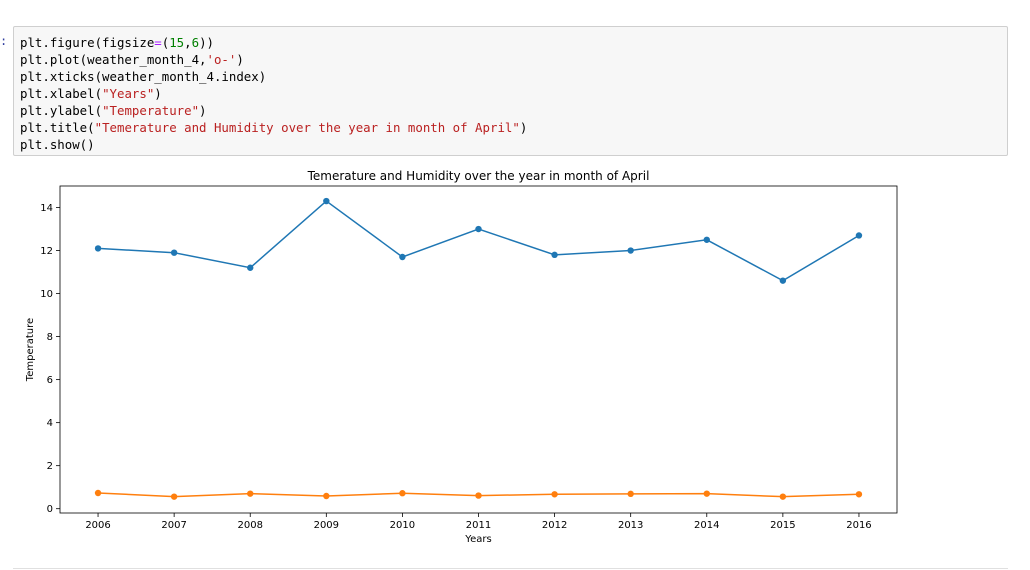 The image size is (1030, 570). Describe the element at coordinates (30, 350) in the screenshot. I see `y-axis-label: Temperature` at that location.